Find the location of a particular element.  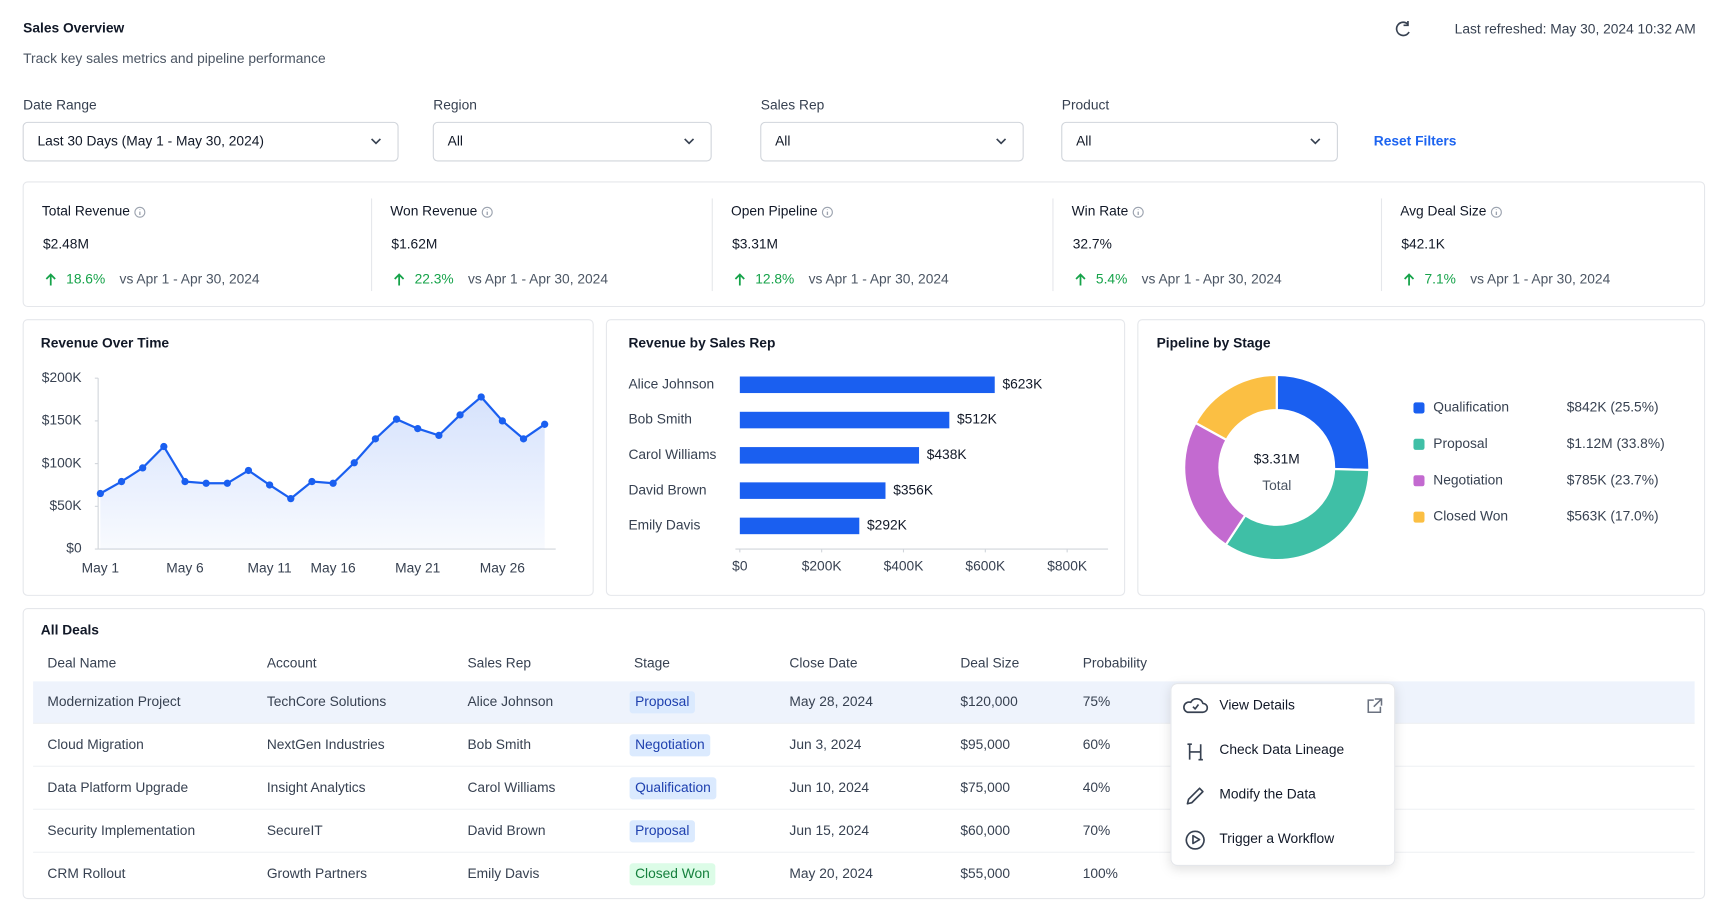

x-tick-label: $200K is located at coordinates (822, 565).